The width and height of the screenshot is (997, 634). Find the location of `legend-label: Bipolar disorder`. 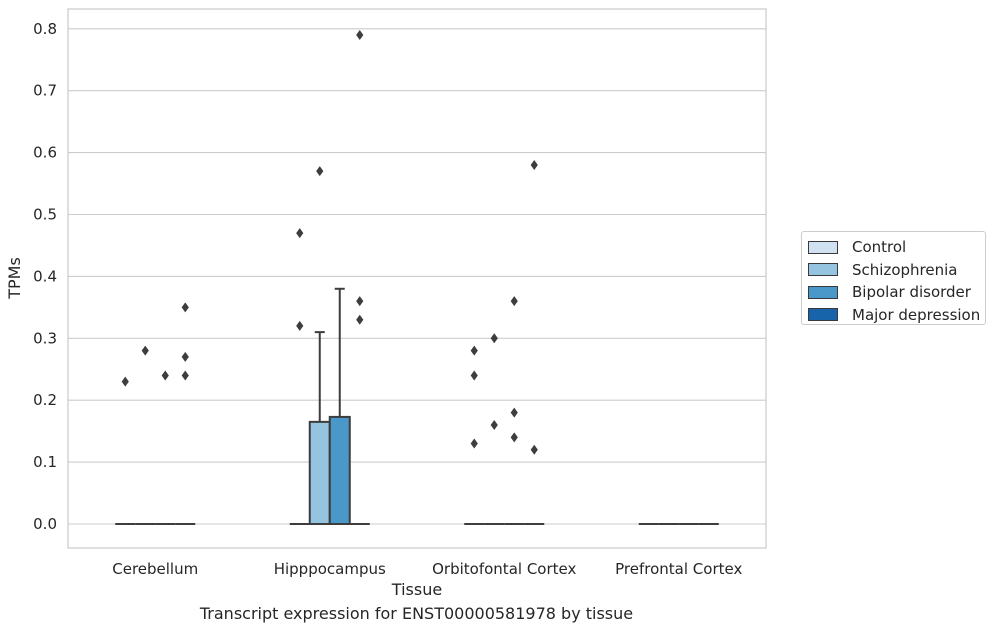

legend-label: Bipolar disorder is located at coordinates (911, 292).